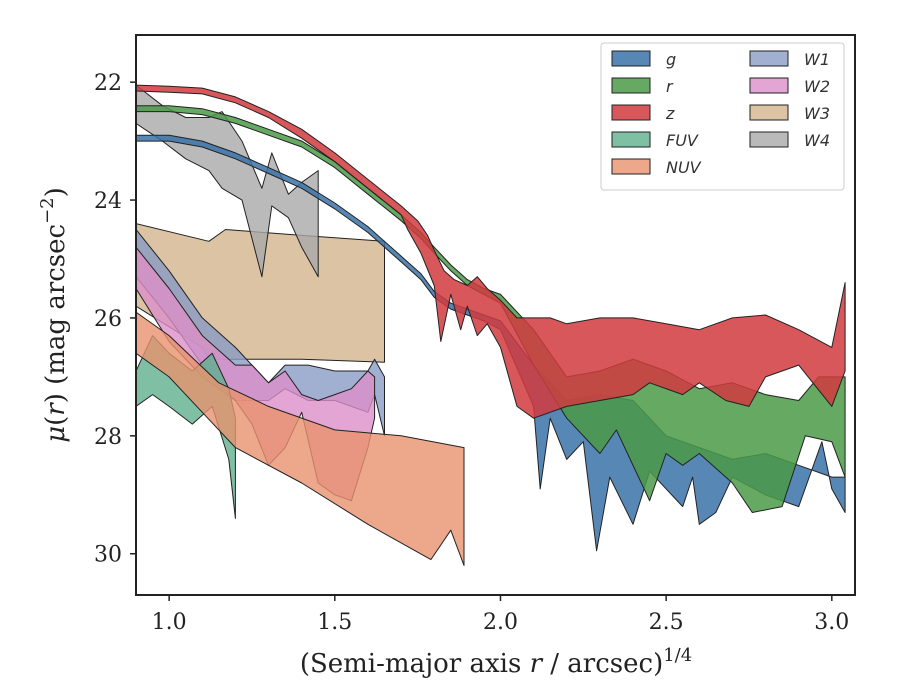 This screenshot has height=700, width=900. What do you see at coordinates (682, 140) in the screenshot?
I see `legend-label-fuv: FUV` at bounding box center [682, 140].